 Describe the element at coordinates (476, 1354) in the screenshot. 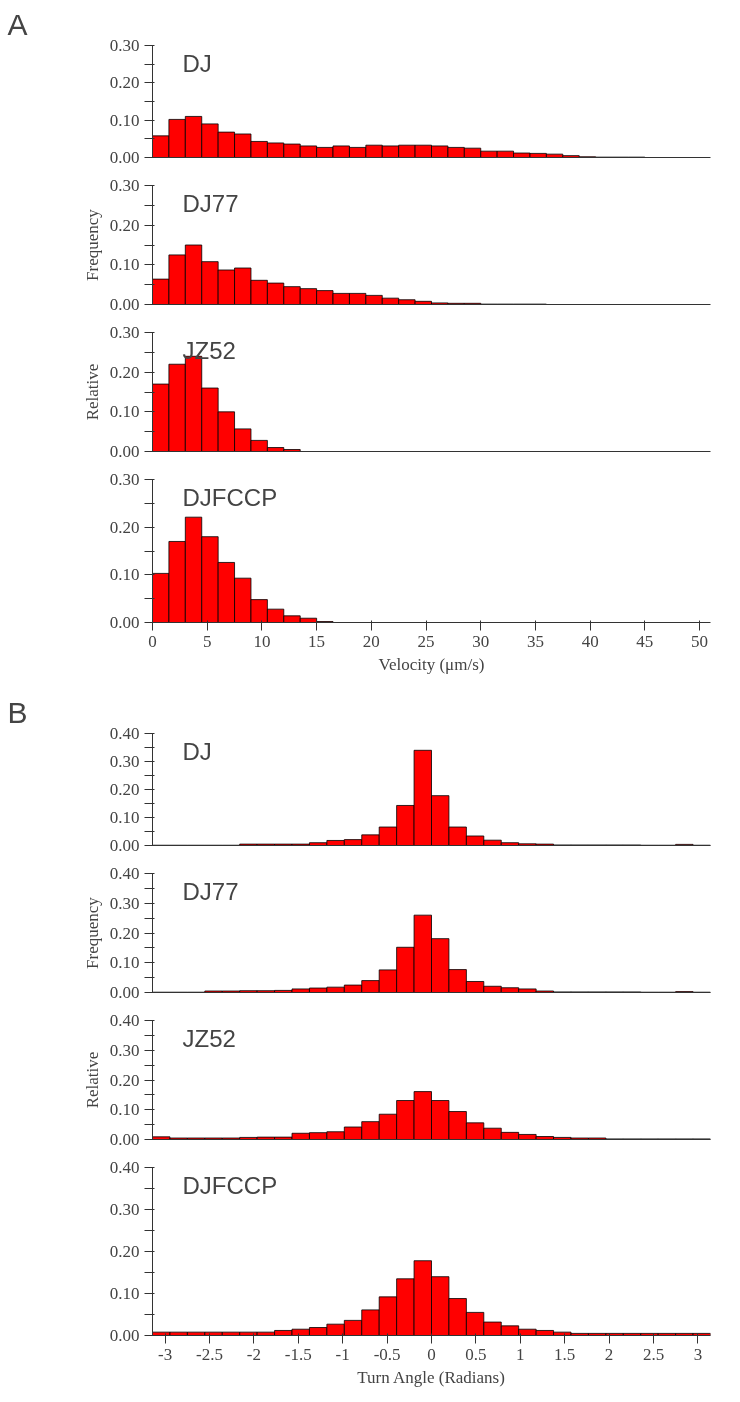

I see `x-tick-label: 0.5` at that location.